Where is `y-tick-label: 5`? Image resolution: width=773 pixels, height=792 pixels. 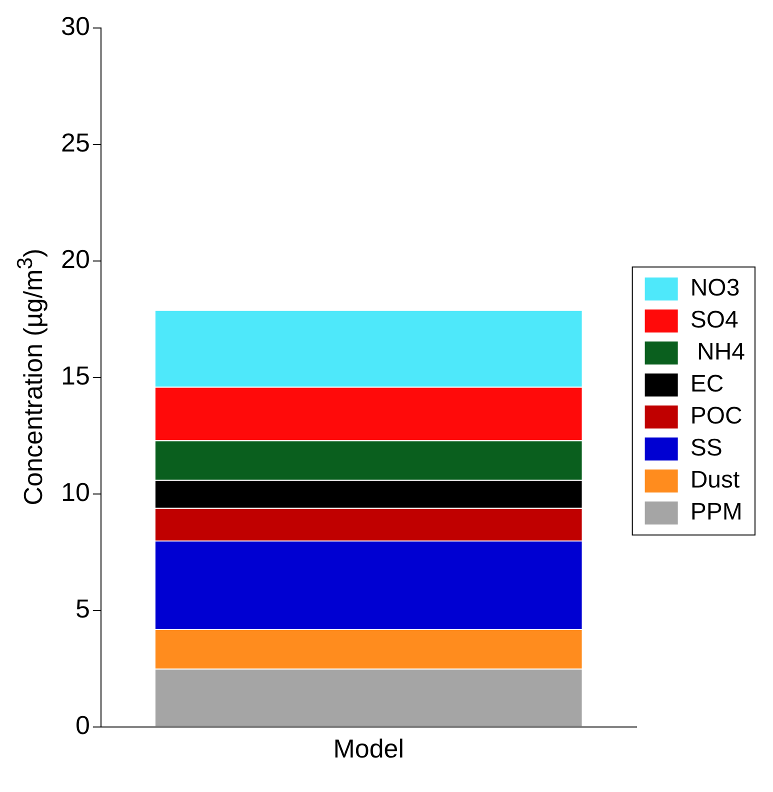 y-tick-label: 5 is located at coordinates (82, 609).